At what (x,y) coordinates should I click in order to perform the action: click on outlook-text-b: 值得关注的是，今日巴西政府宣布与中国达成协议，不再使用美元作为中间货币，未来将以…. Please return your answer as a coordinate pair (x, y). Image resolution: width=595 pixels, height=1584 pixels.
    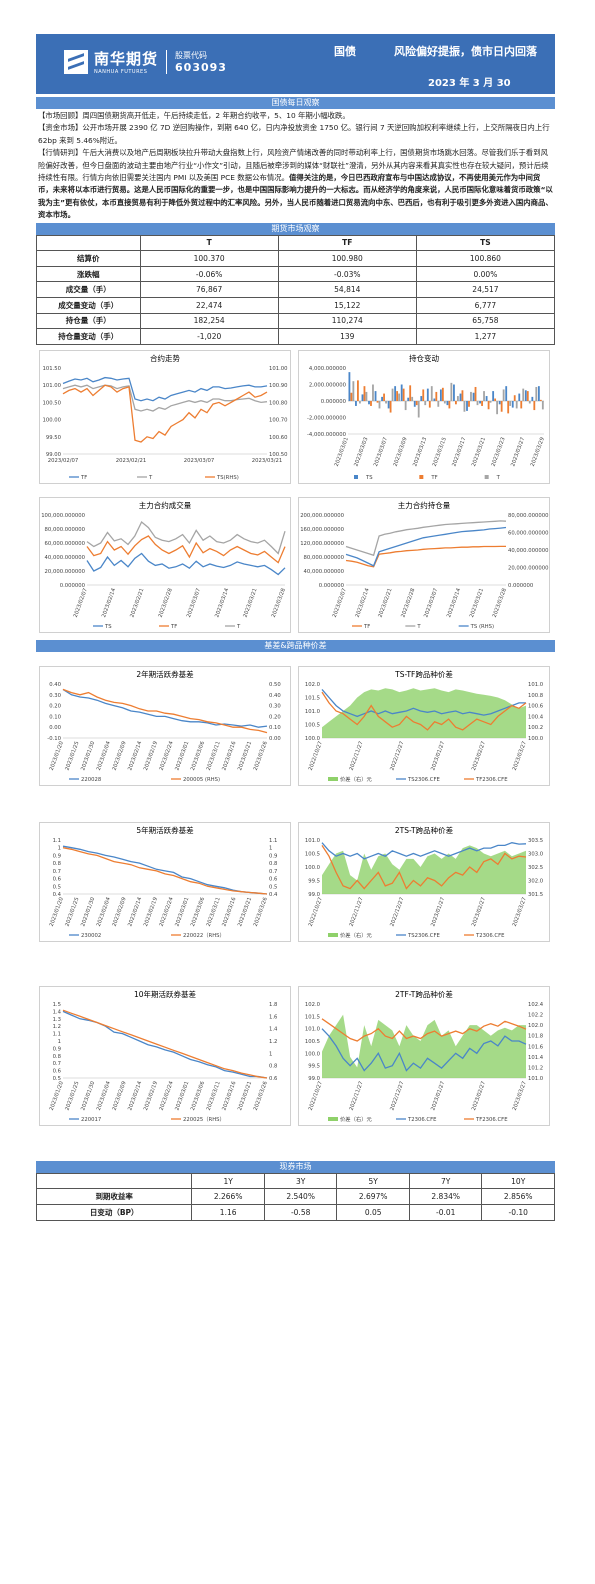
    Looking at the image, I should click on (295, 196).